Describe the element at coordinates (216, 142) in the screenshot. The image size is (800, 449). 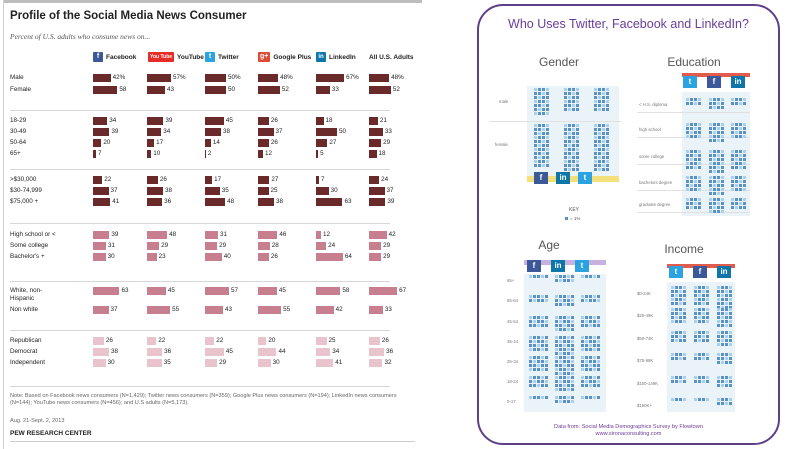
I see `bar-value: 14` at that location.